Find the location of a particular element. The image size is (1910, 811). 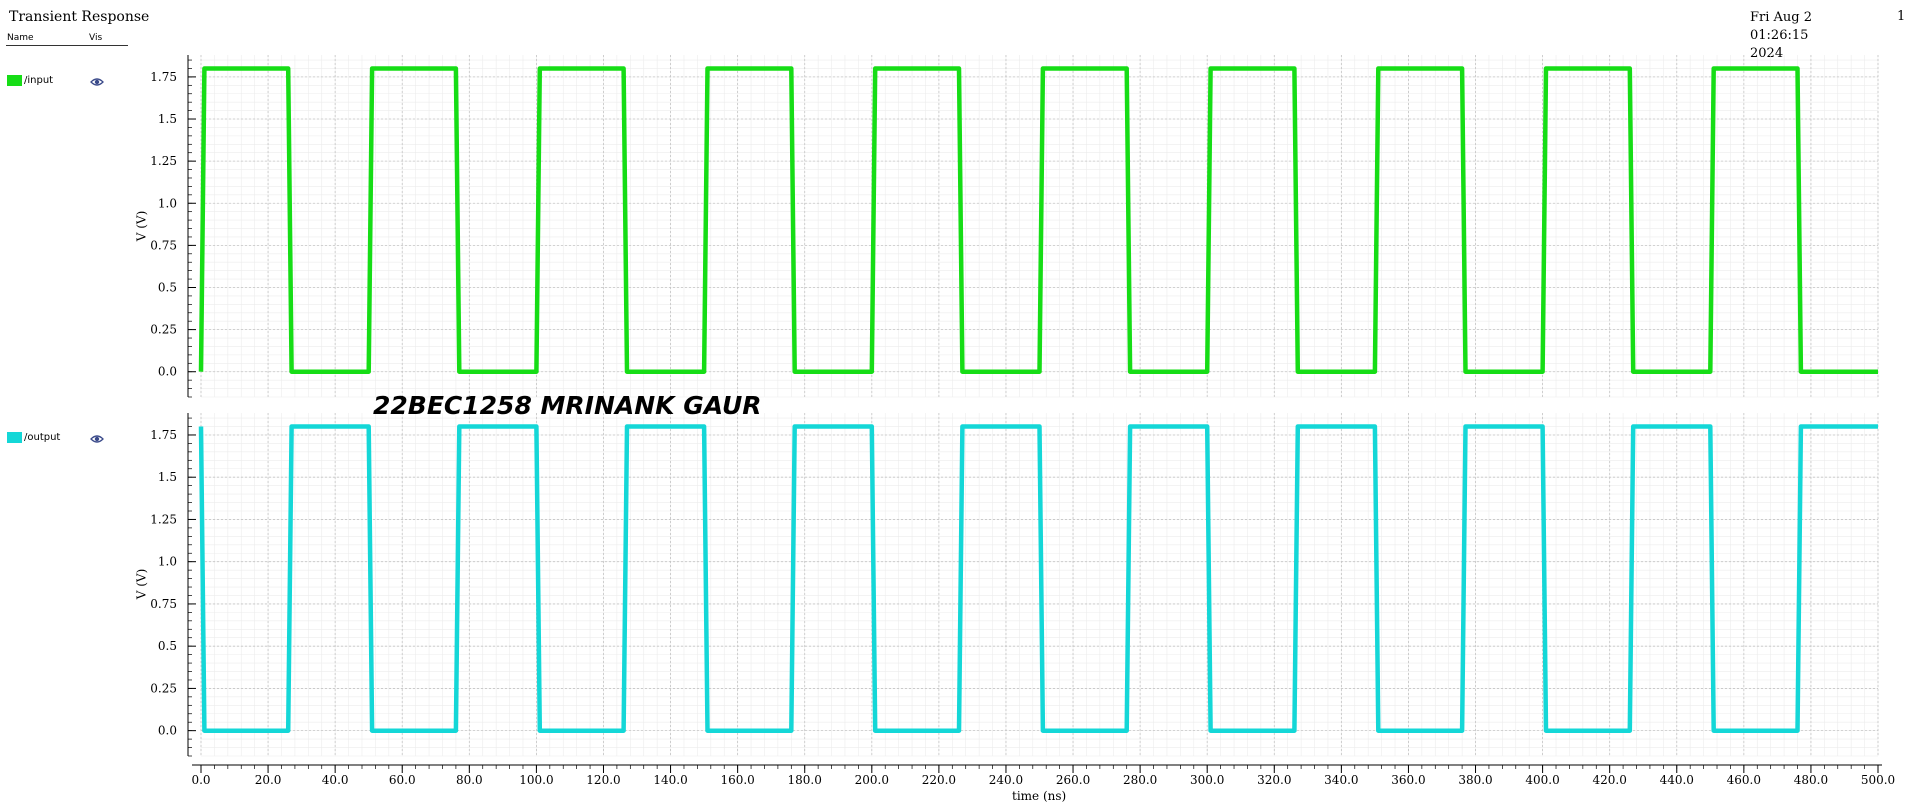

timestamp-line-2: 2024 is located at coordinates (1767, 53).